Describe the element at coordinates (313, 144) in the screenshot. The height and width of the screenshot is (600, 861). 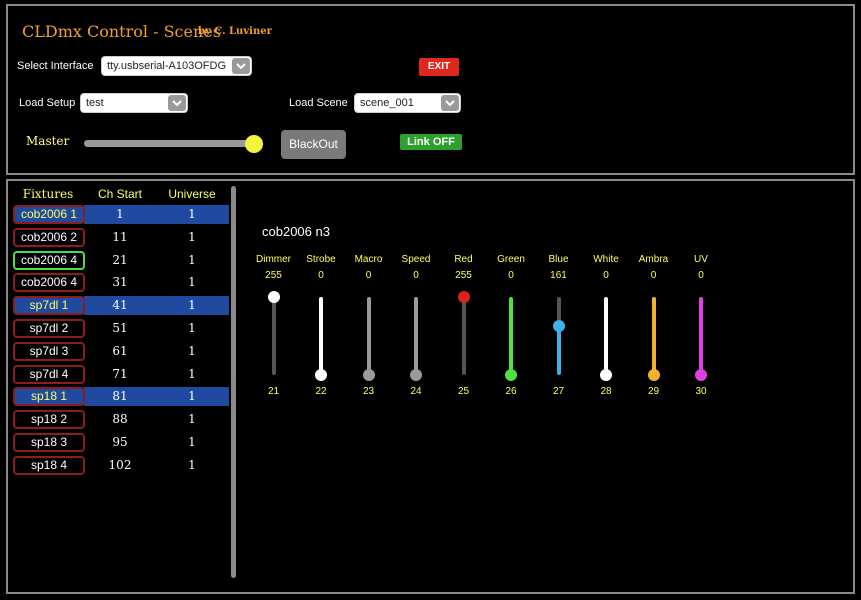
I see `blackout-button: BlackOut` at that location.